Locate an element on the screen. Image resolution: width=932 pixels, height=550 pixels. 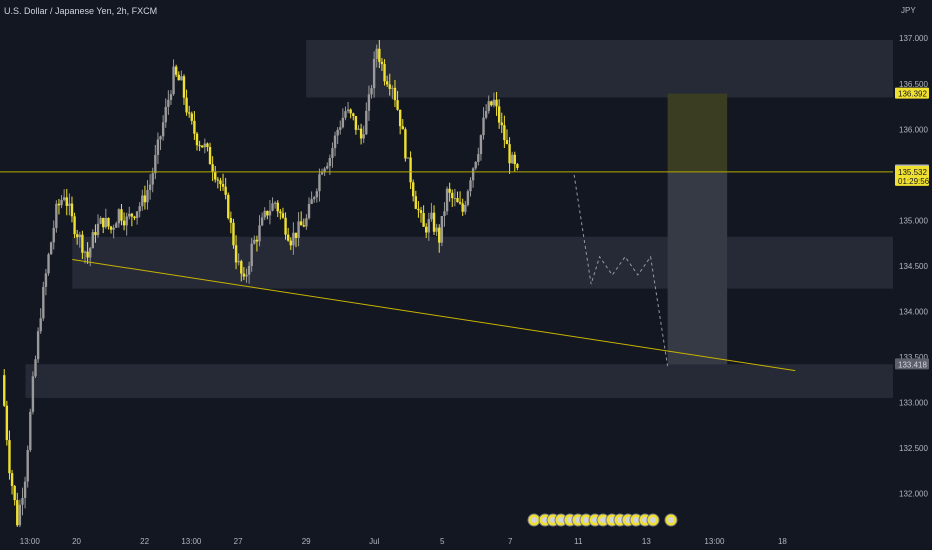
entry-price-tag is located at coordinates (912, 93).